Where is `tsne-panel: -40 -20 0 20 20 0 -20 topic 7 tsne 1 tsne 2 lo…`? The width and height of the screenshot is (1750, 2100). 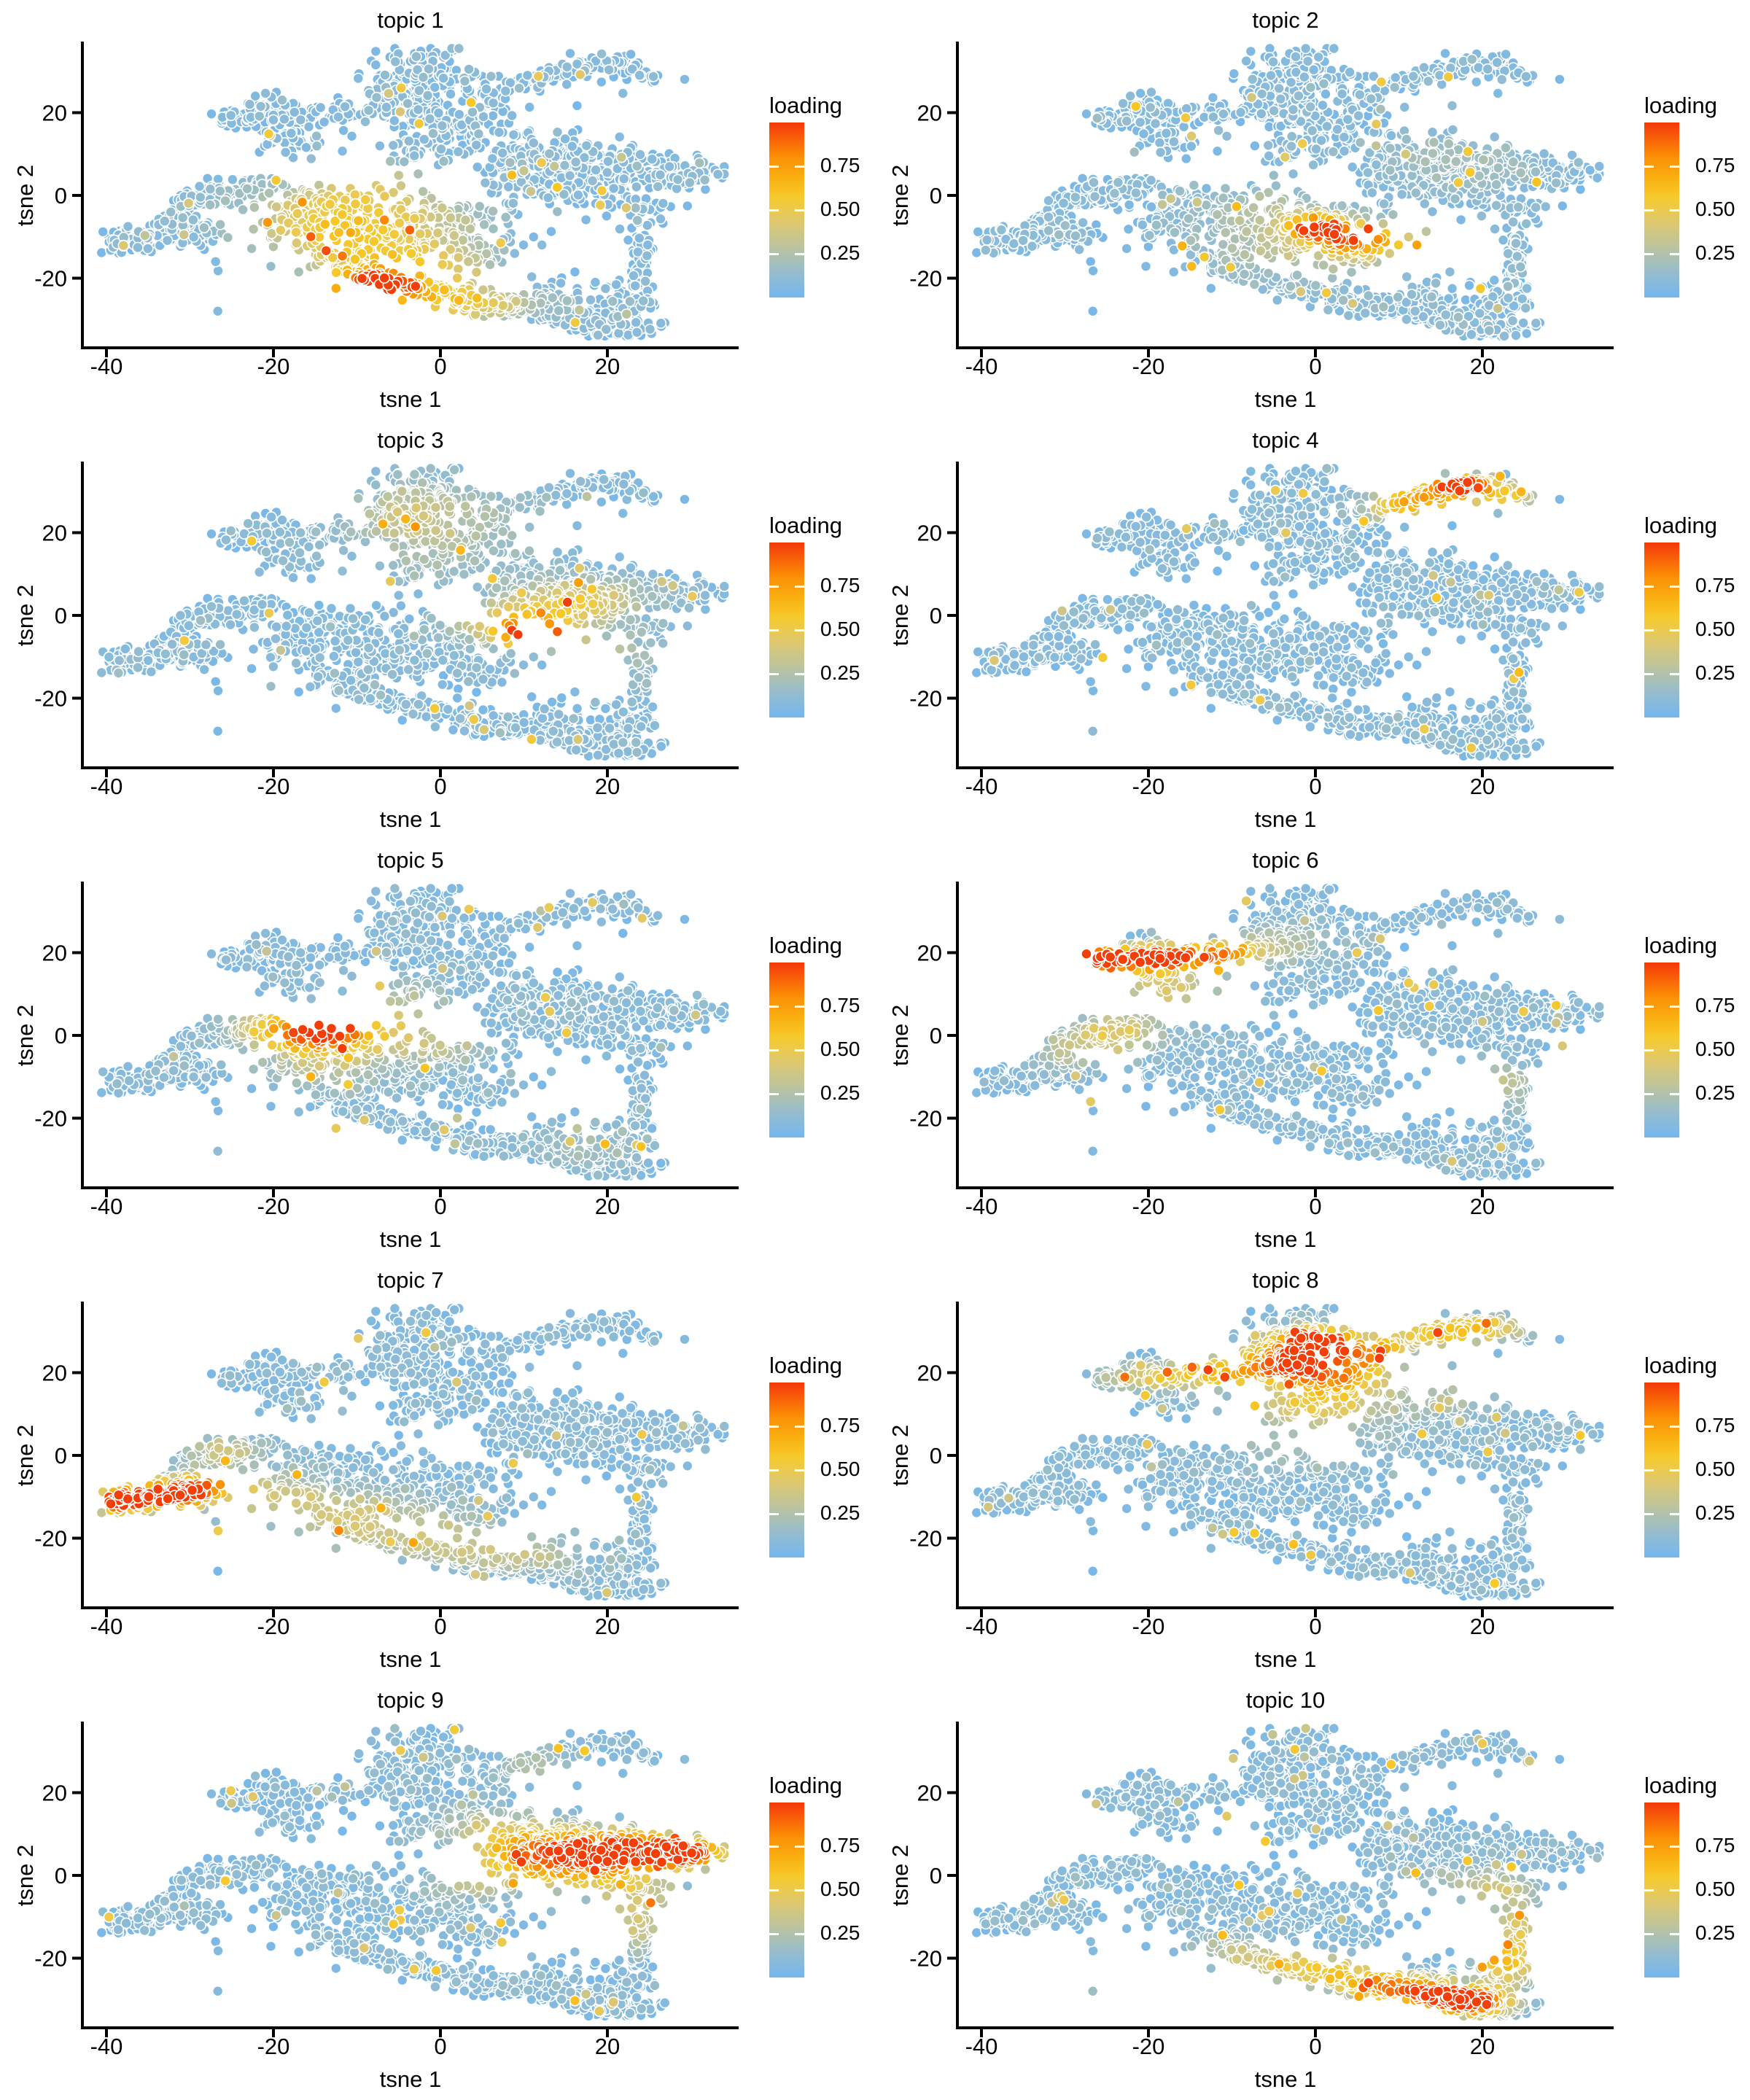 tsne-panel: -40 -20 0 20 20 0 -20 topic 7 tsne 1 tsne 2 lo… is located at coordinates (437, 1470).